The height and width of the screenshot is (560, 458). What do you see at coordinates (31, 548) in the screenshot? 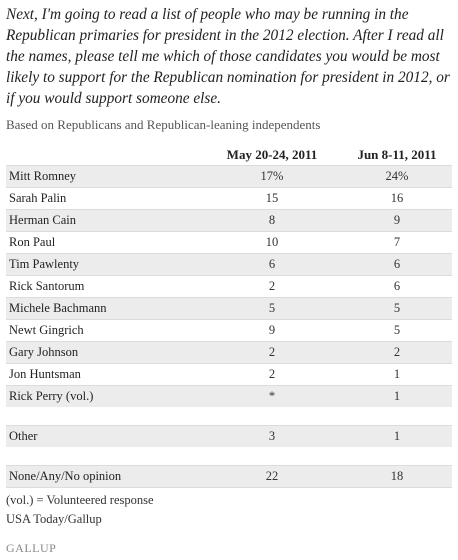
I see `gallup-logo: GALLUP` at bounding box center [31, 548].